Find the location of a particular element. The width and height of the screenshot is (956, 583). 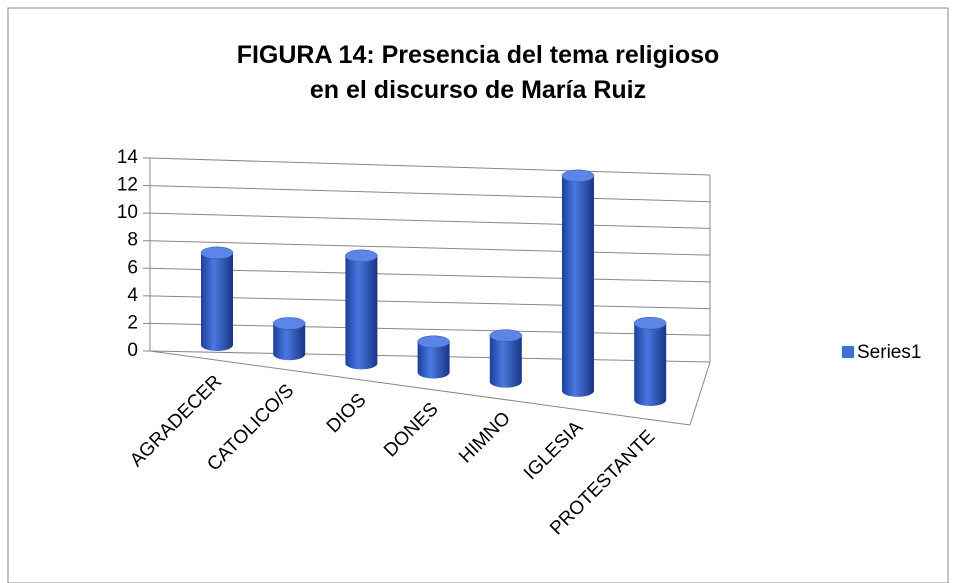

y-tick-label: 2 is located at coordinates (132, 322).